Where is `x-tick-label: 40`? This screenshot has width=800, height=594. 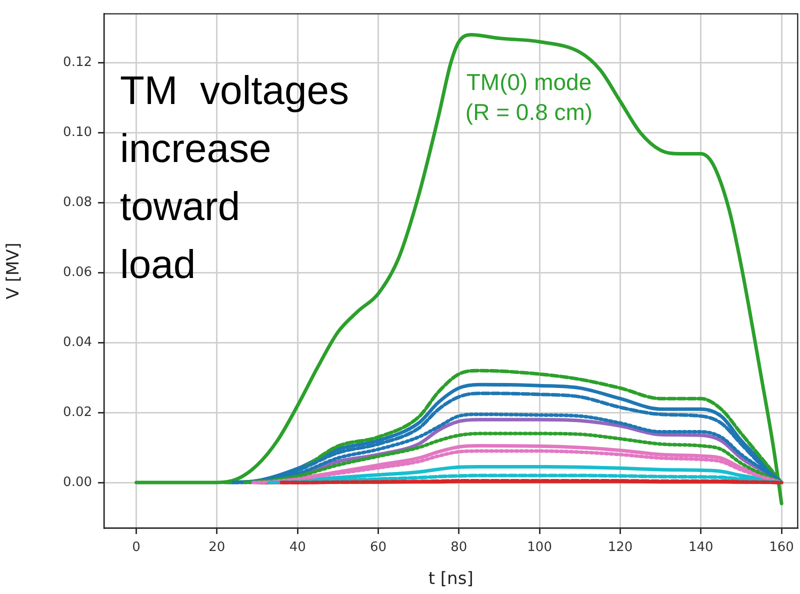 x-tick-label: 40 is located at coordinates (297, 548).